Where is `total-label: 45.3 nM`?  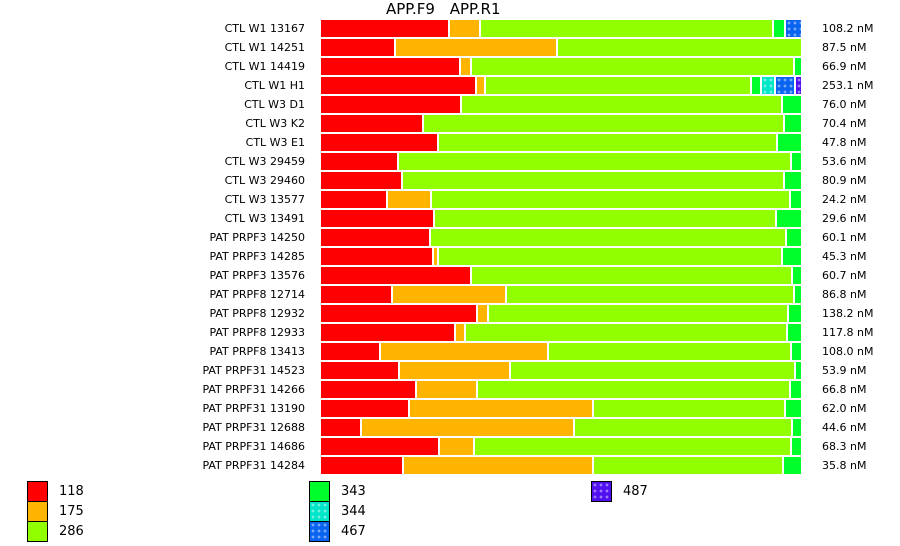
total-label: 45.3 nM is located at coordinates (844, 256).